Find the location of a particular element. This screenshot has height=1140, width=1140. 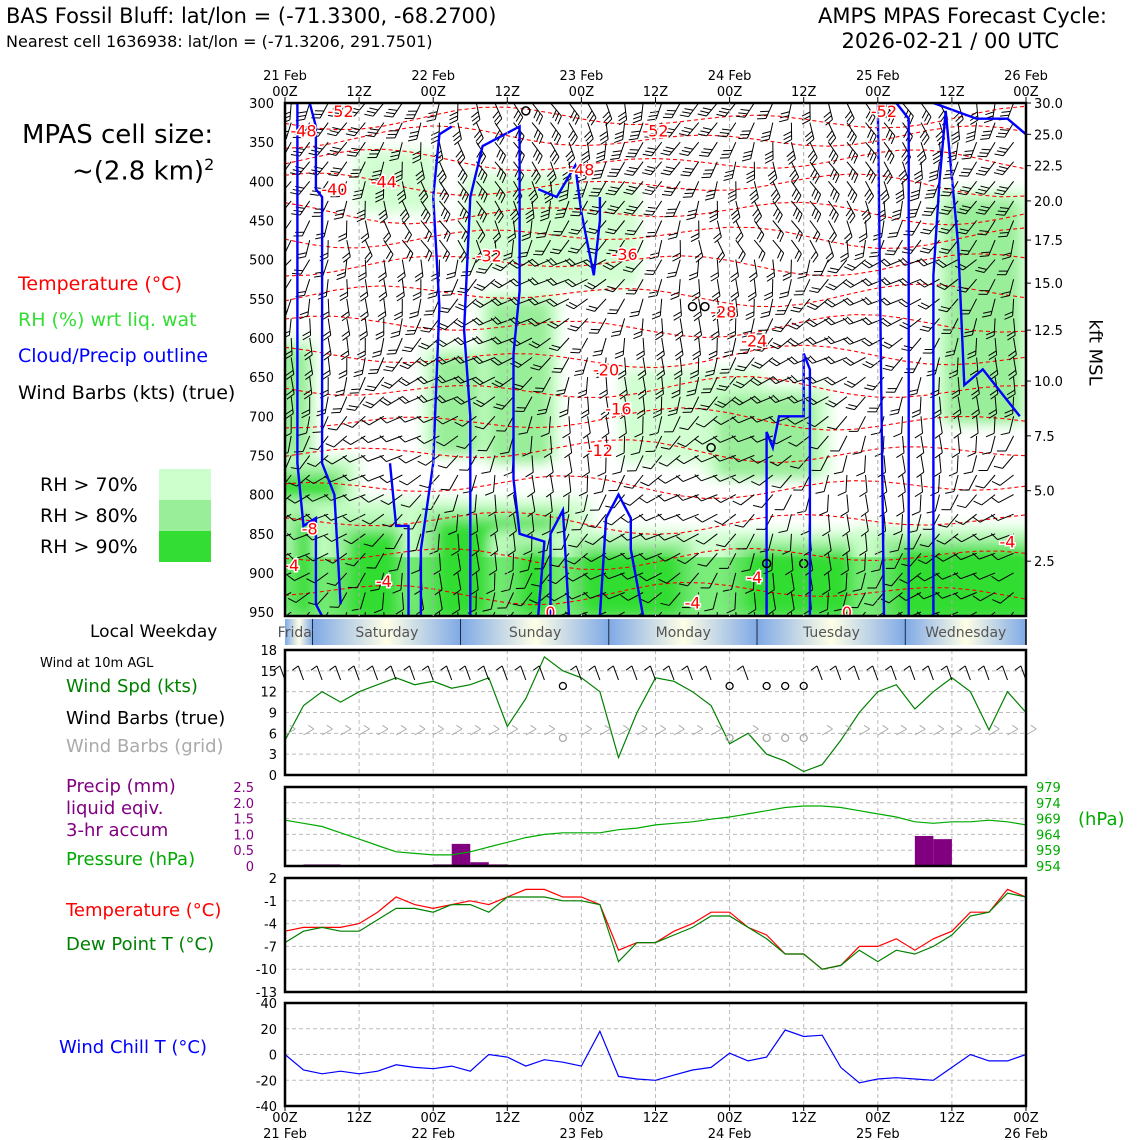

isotherm-label: -20 is located at coordinates (606, 369).